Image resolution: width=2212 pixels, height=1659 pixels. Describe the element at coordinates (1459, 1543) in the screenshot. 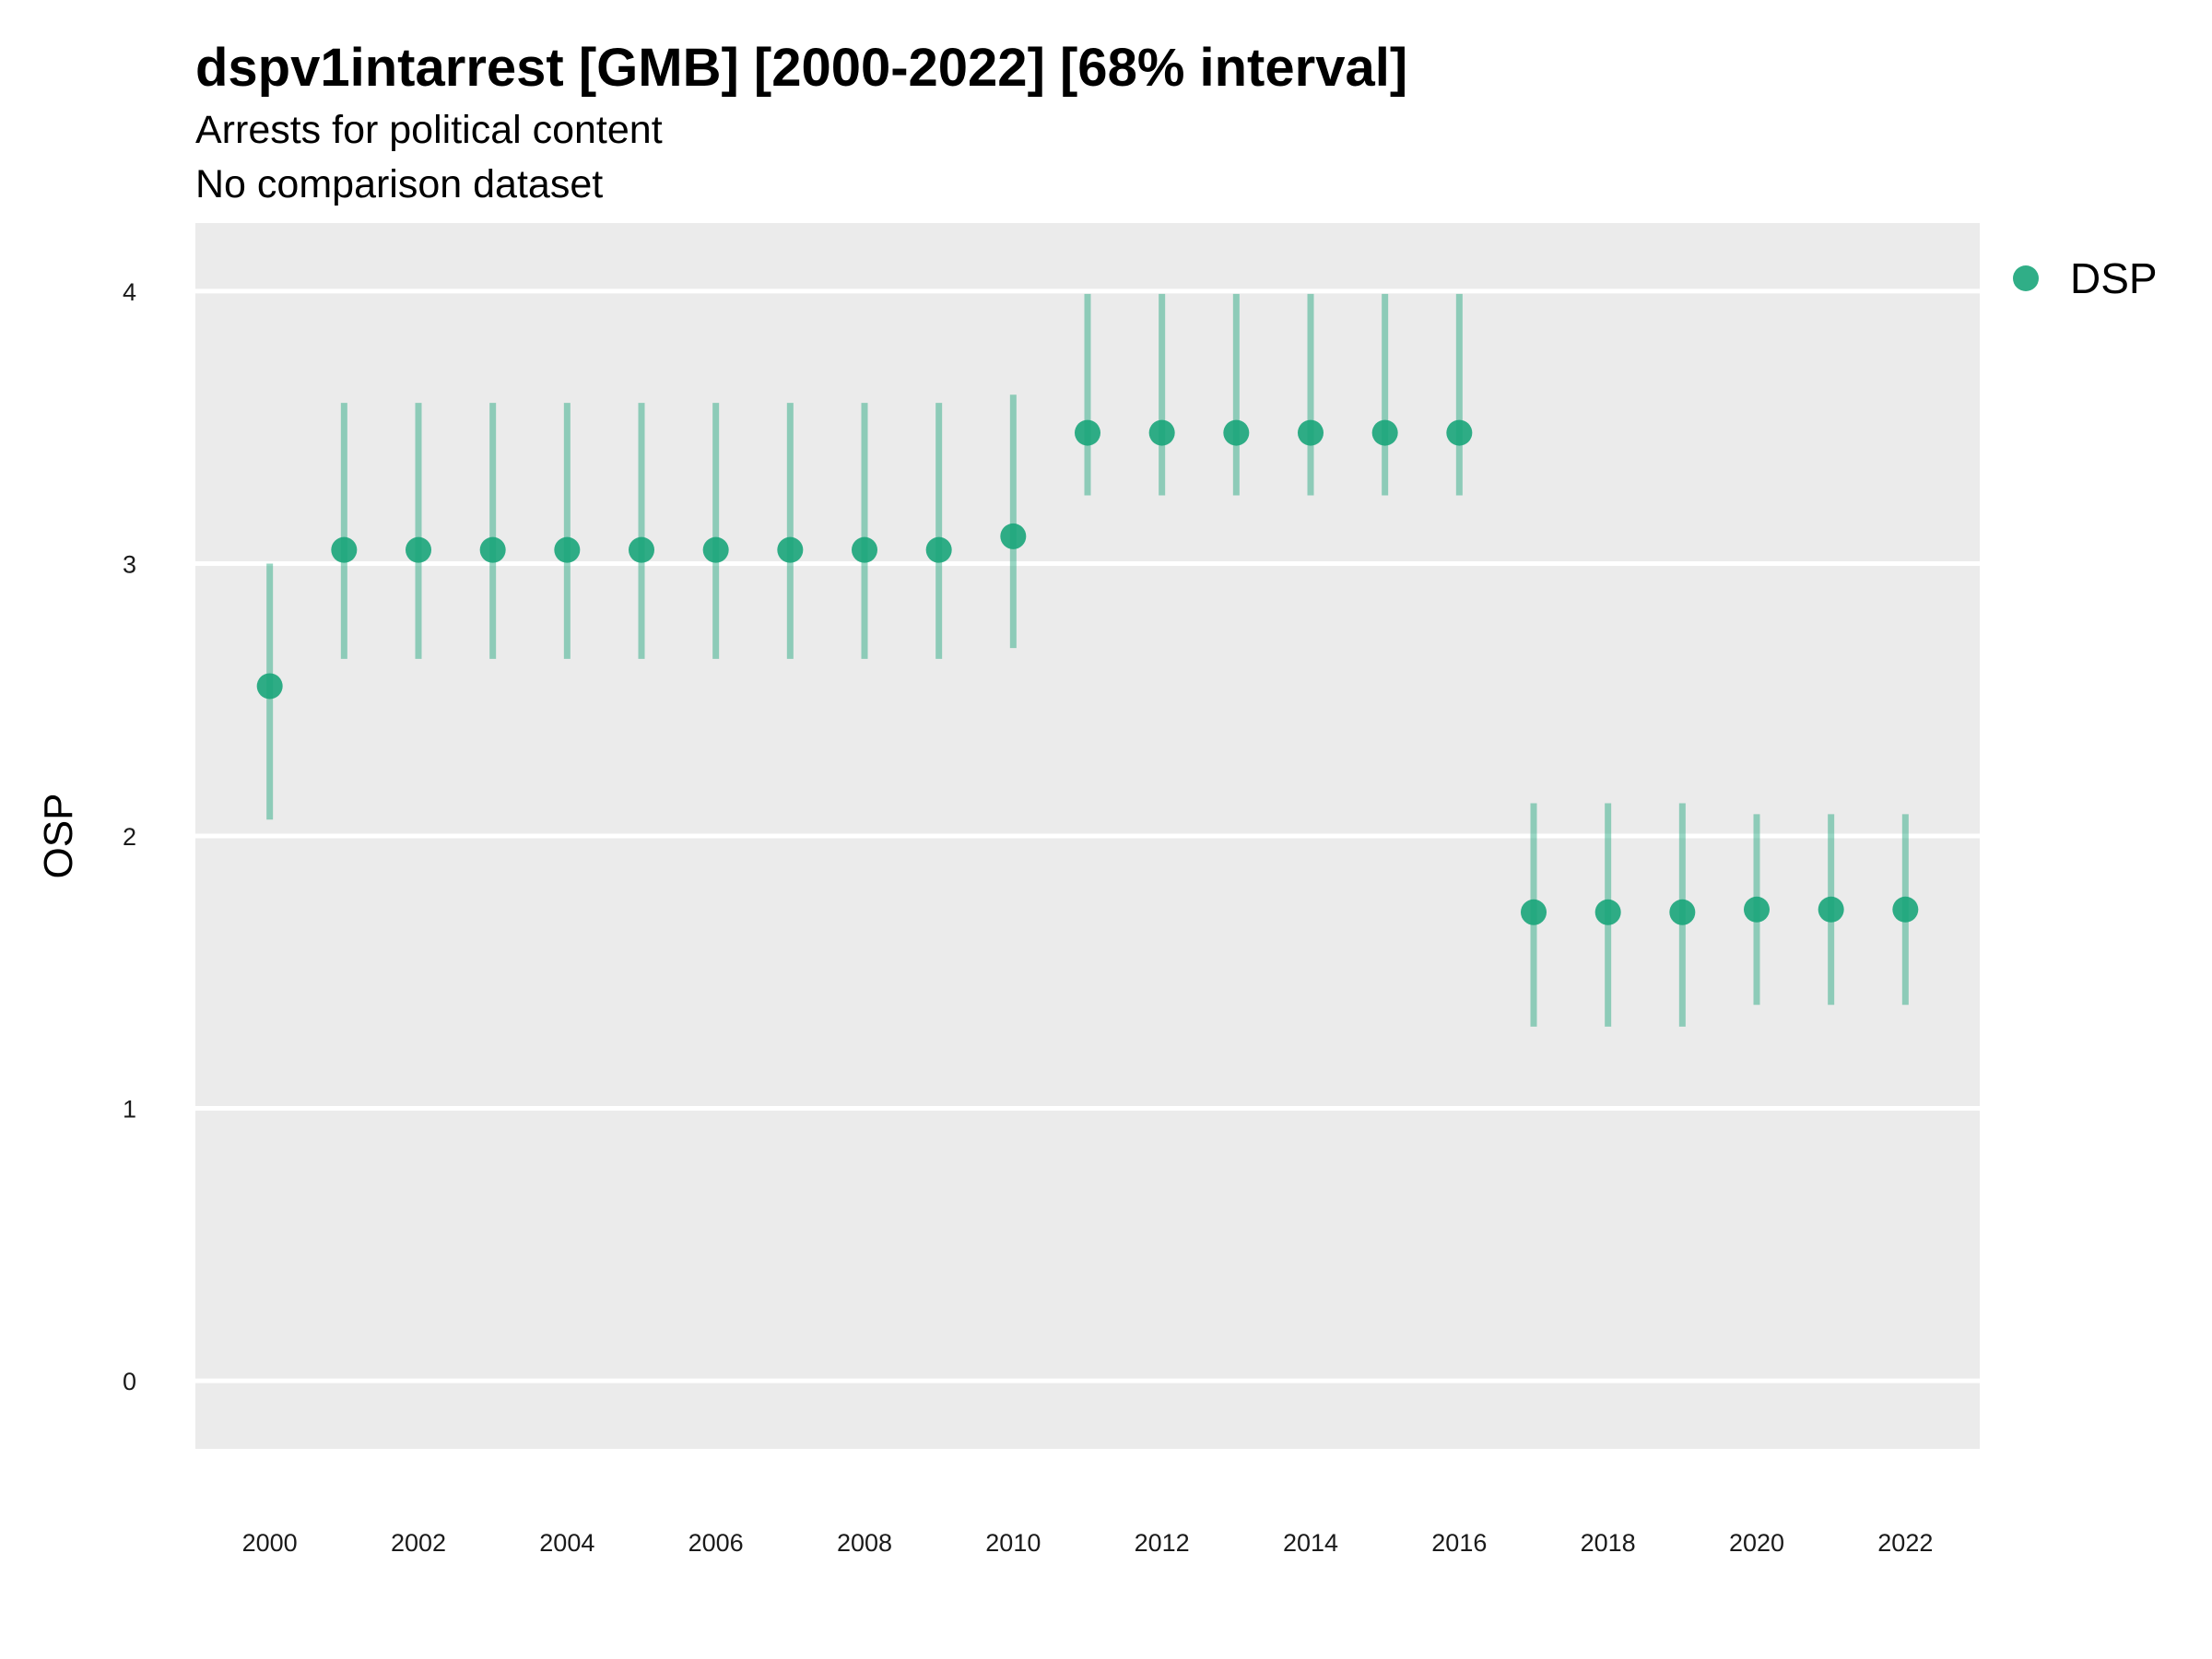

I see `x-tick-label: 2016` at that location.